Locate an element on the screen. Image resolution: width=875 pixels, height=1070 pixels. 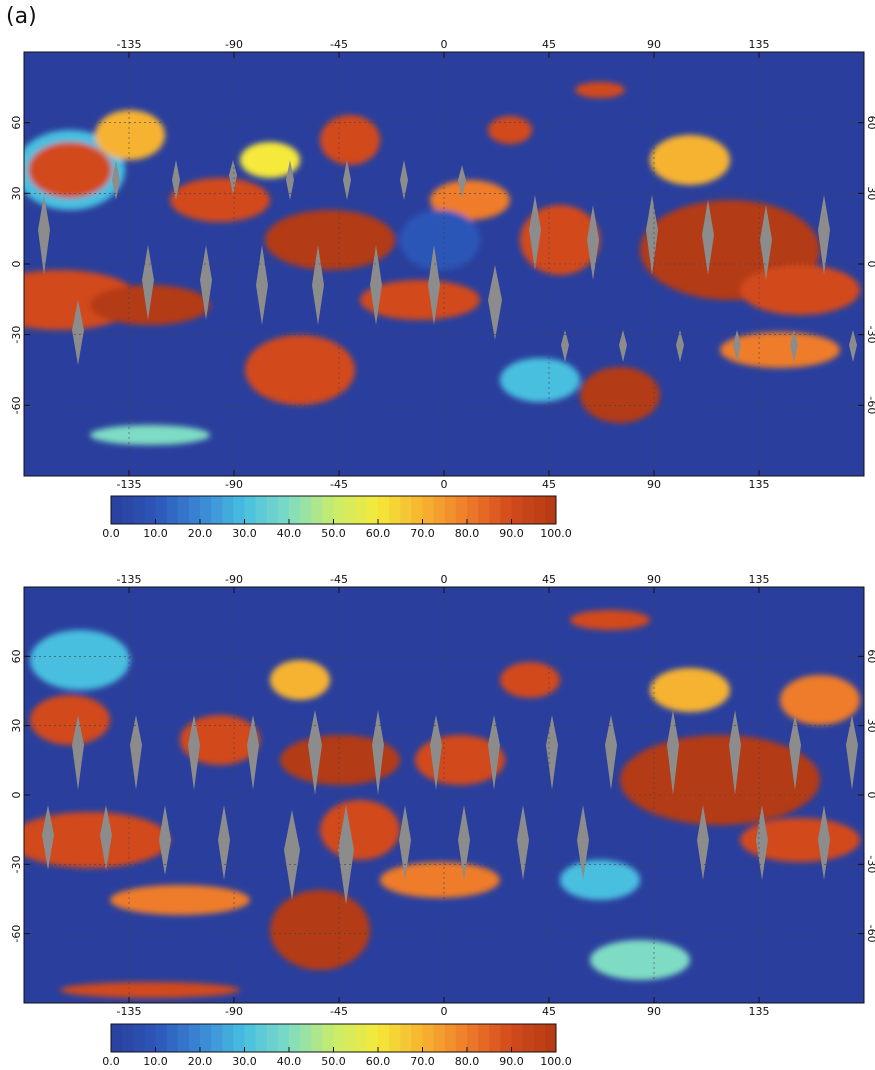
lat-tick-label-left: 60 is located at coordinates (16, 123).